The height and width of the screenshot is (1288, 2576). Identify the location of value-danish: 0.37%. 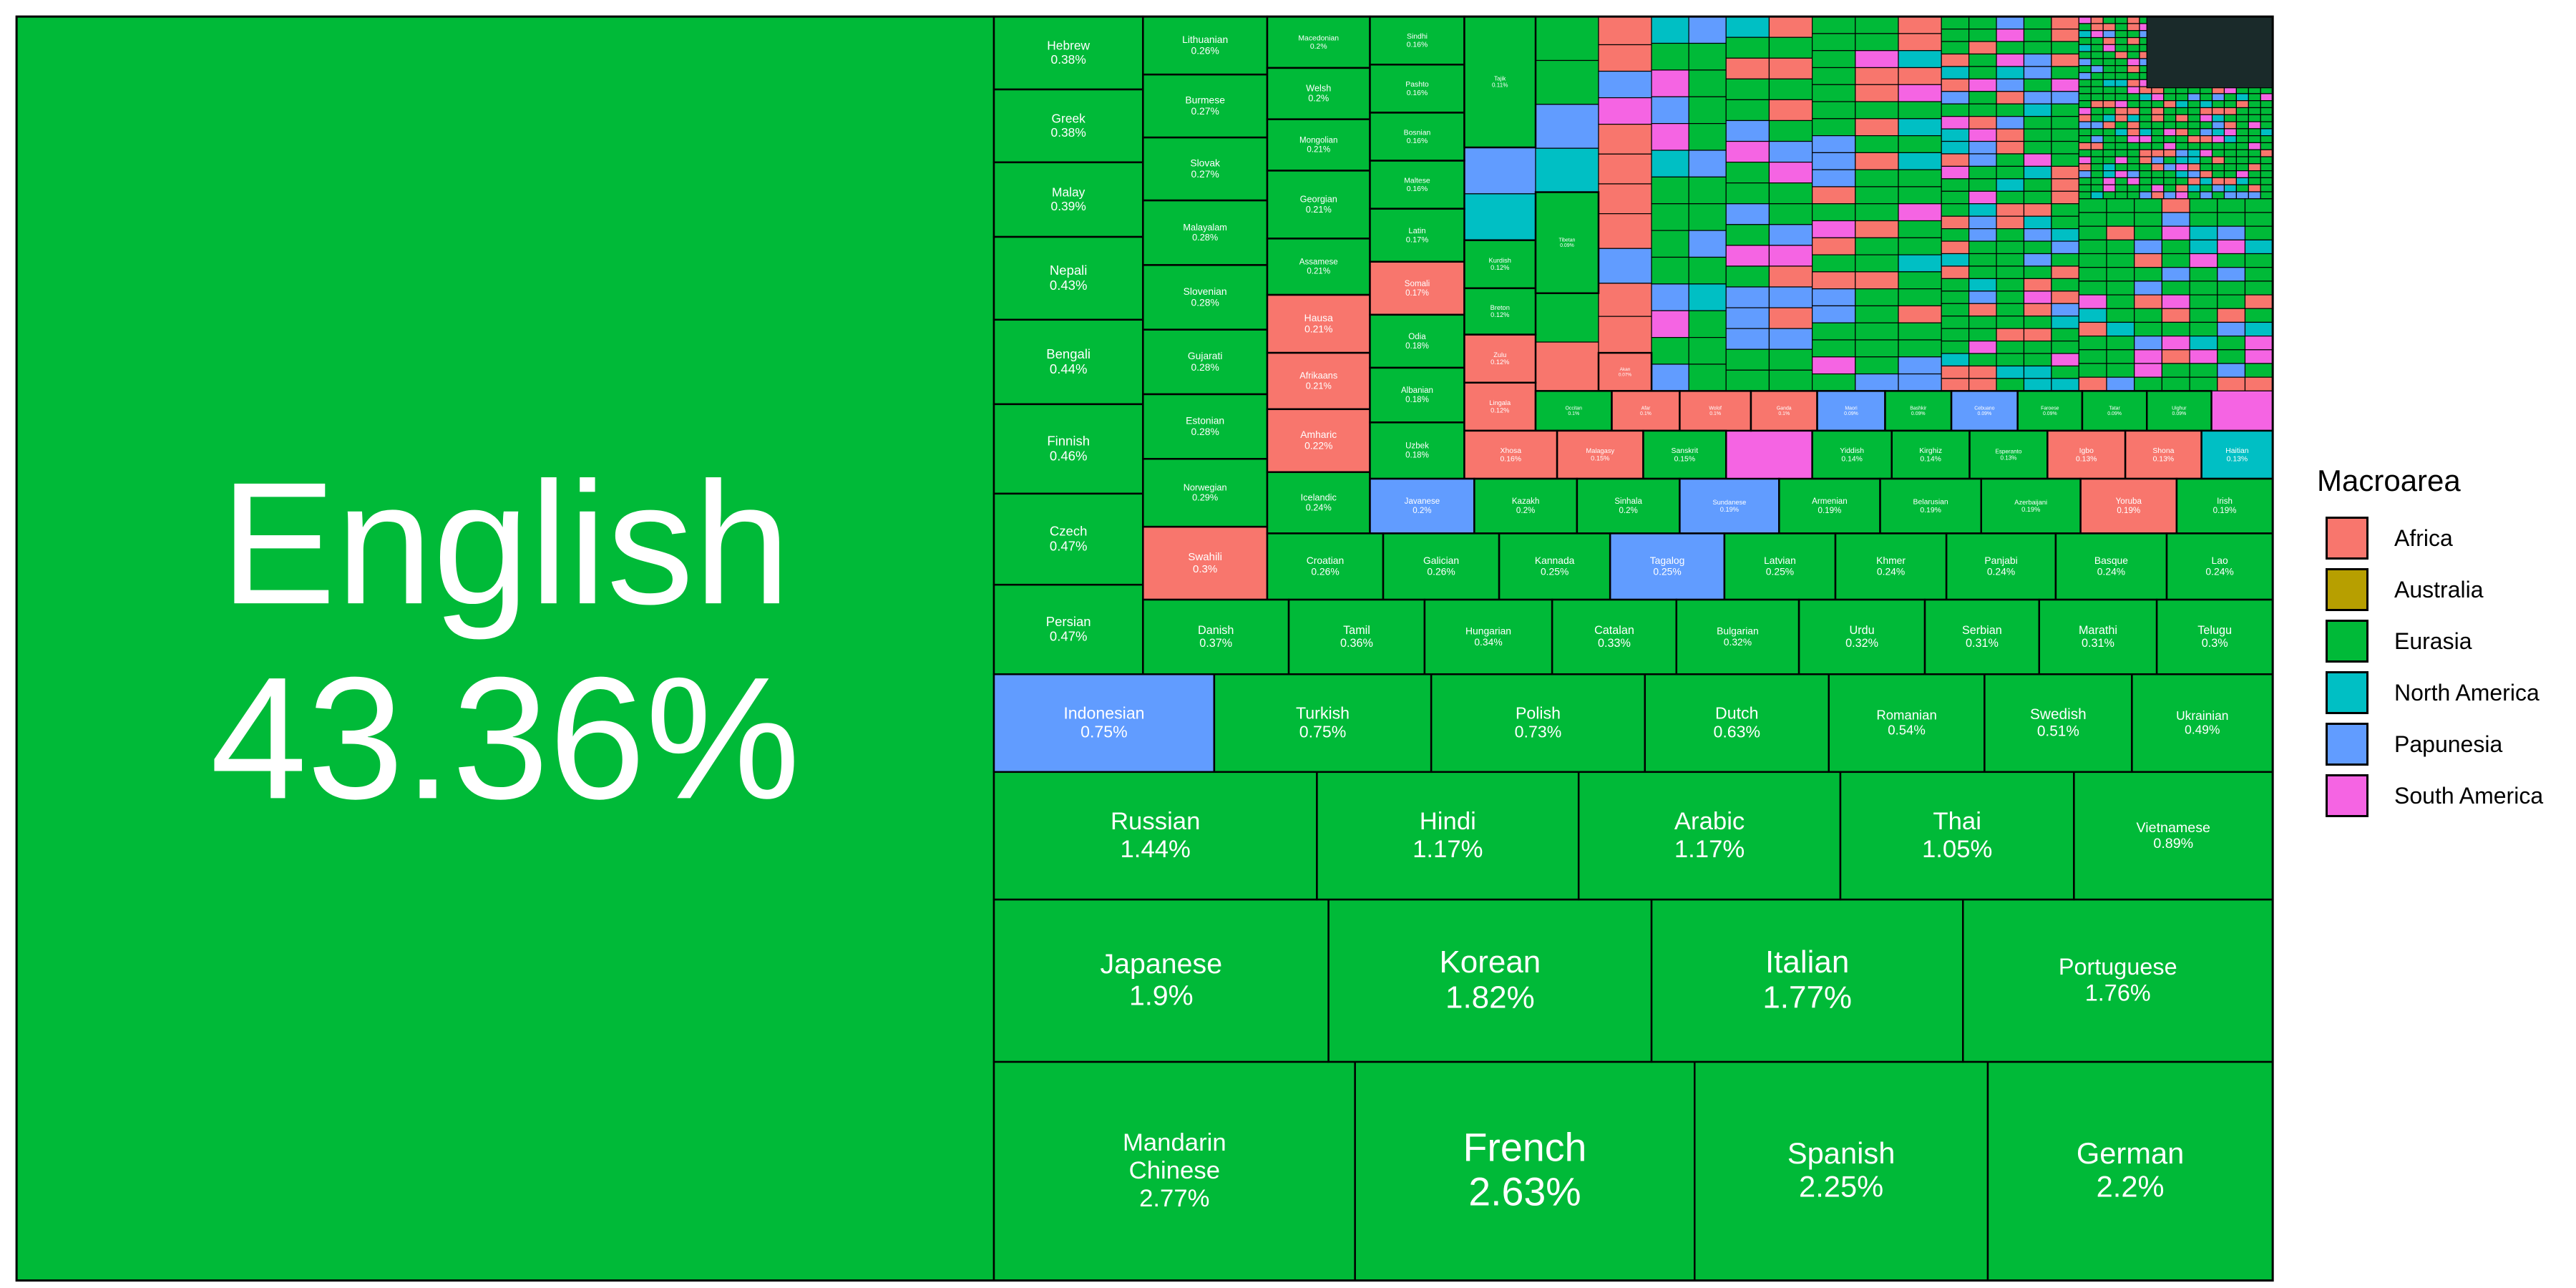
(1215, 643).